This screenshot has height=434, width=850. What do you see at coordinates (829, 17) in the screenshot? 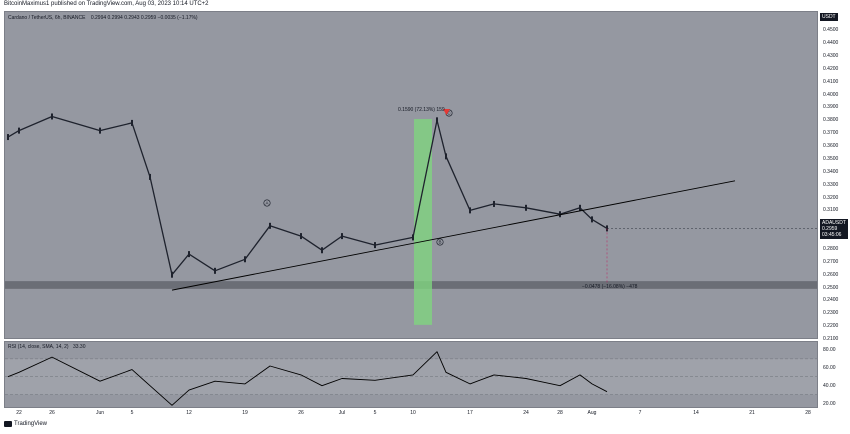
I see `currency-unit-label: USDT` at bounding box center [829, 17].